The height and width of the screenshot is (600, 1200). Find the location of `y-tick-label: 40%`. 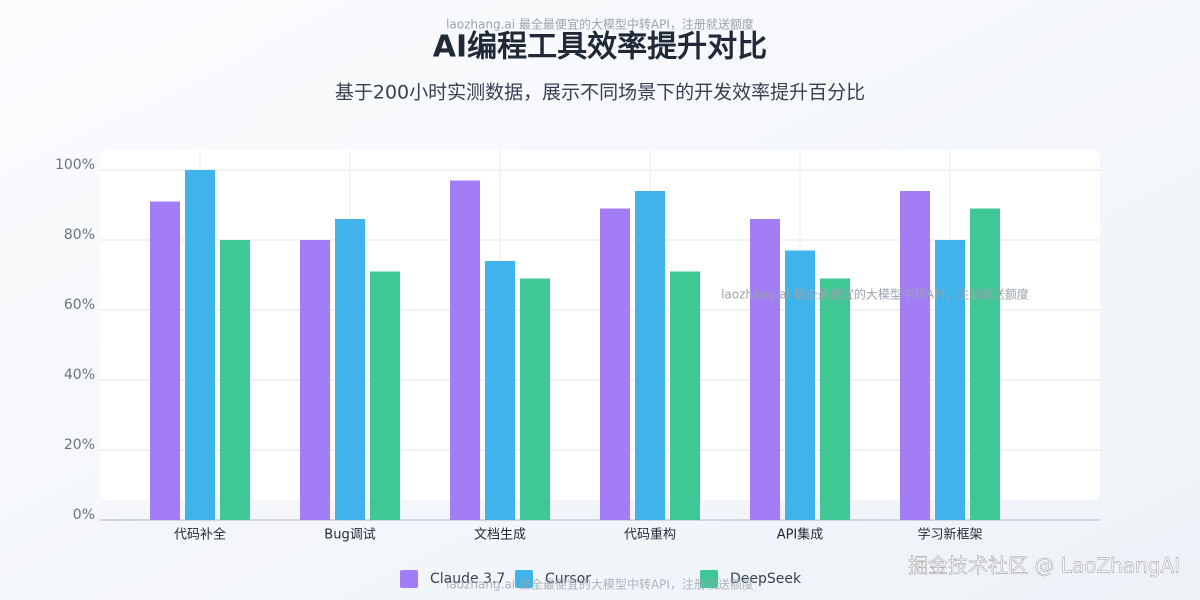

y-tick-label: 40% is located at coordinates (79, 375).